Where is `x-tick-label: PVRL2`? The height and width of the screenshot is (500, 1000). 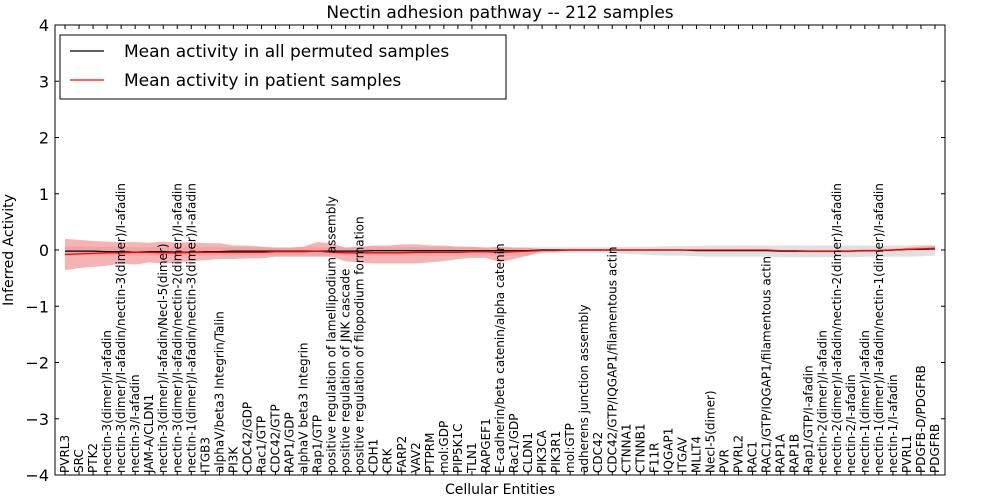
x-tick-label: PVRL2 is located at coordinates (739, 454).